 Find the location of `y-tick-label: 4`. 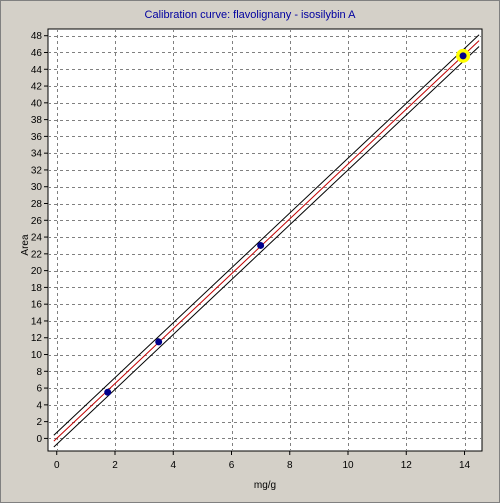

y-tick-label: 4 is located at coordinates (39, 405).